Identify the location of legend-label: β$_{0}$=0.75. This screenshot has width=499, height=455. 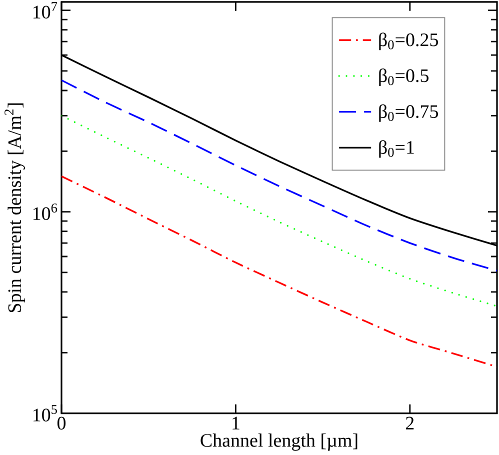
(408, 113).